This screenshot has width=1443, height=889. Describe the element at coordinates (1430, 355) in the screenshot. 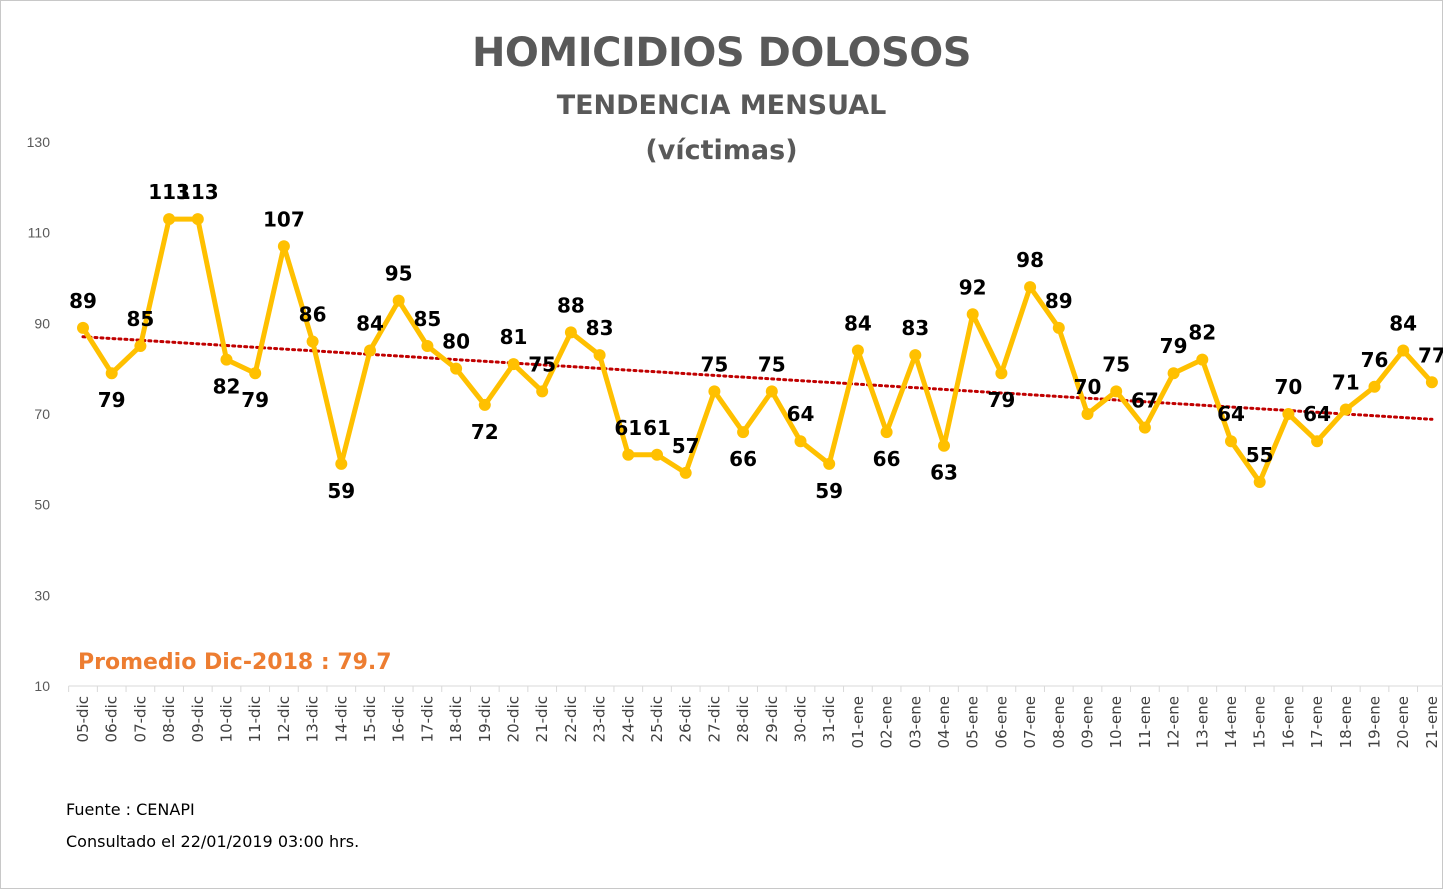

I see `data-label: 77` at that location.